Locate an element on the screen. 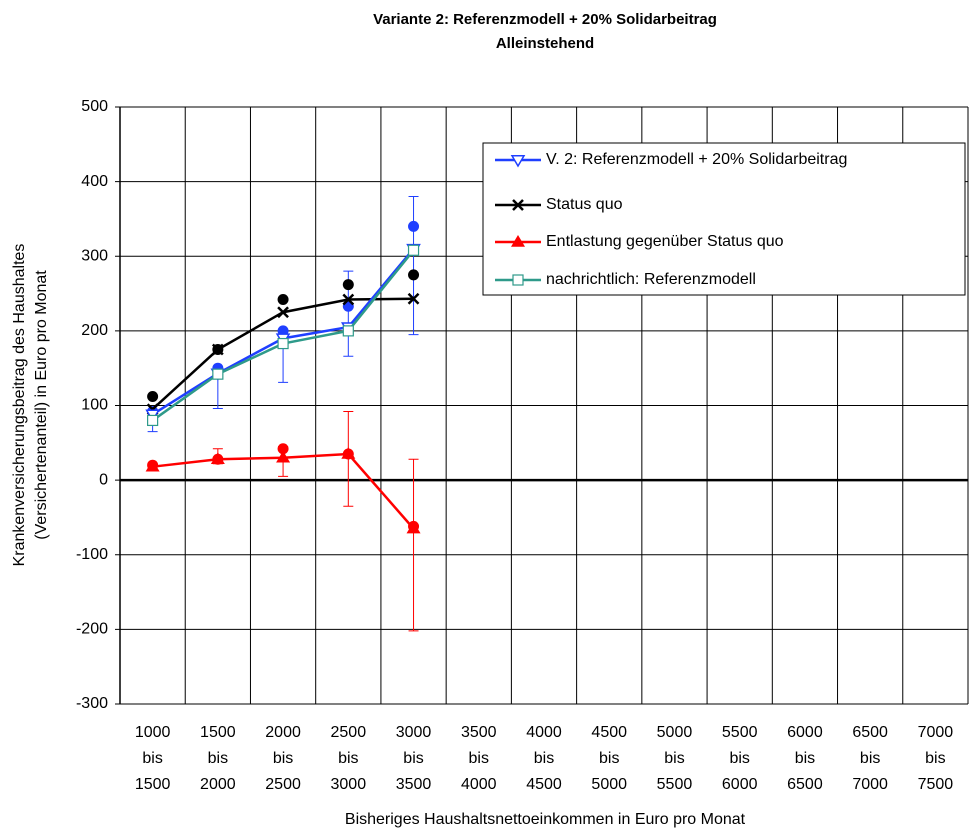  y-tick-label: -200 is located at coordinates (92, 629).